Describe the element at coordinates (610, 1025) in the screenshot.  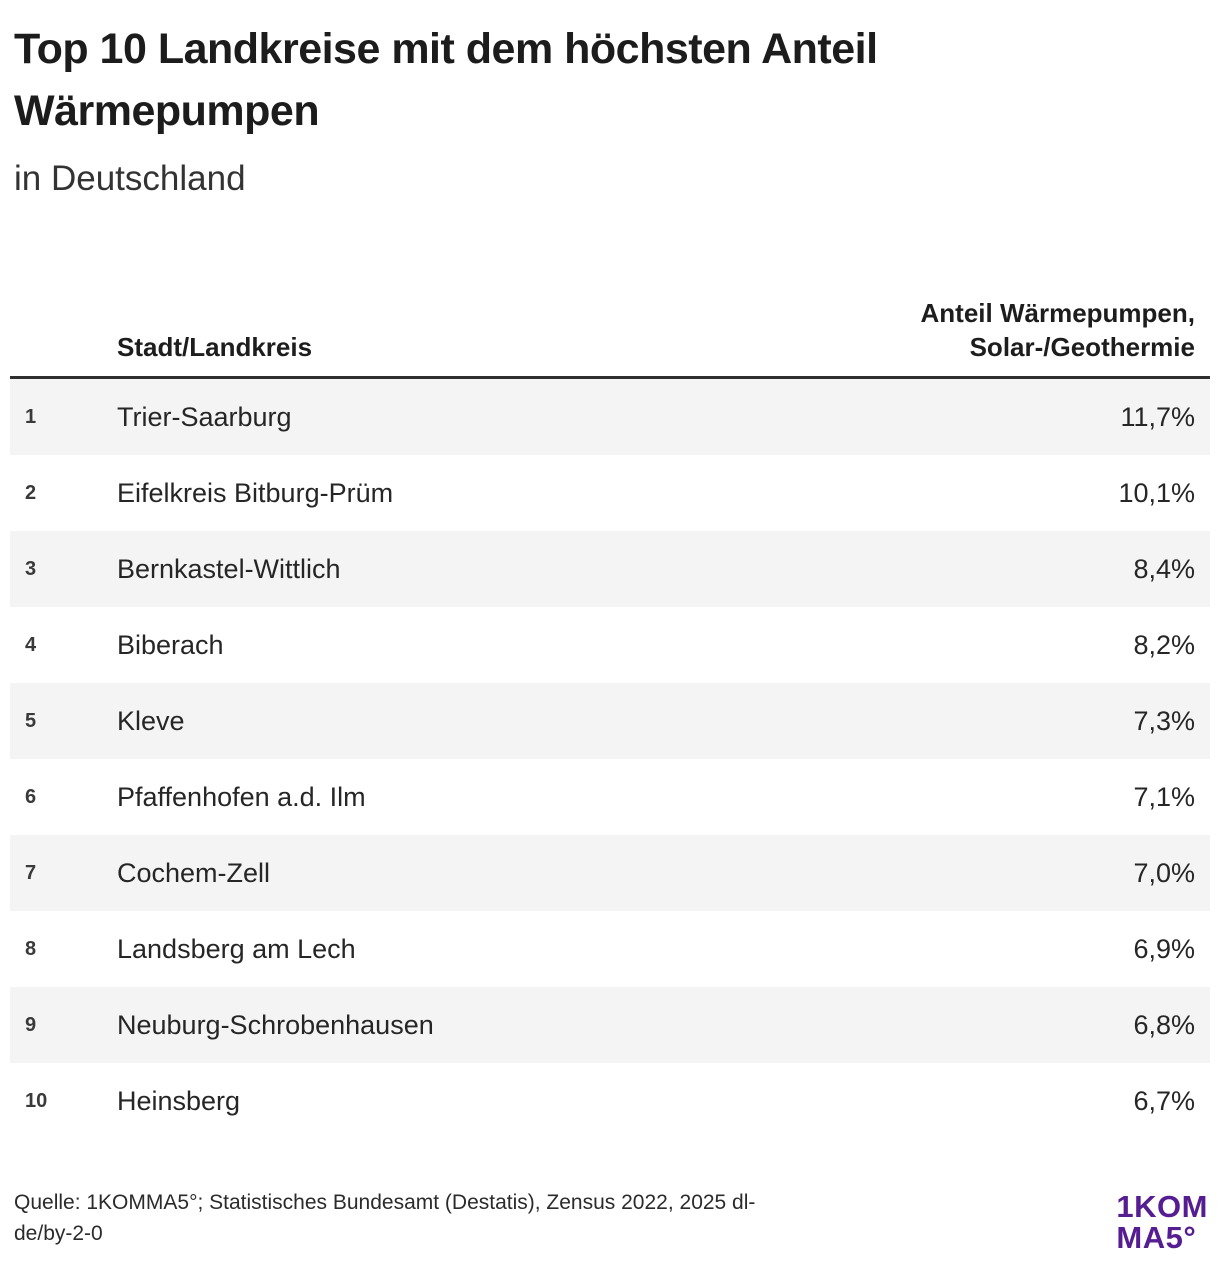
I see `table-row: 9 Neuburg-Schrobenhausen 6,8%` at that location.